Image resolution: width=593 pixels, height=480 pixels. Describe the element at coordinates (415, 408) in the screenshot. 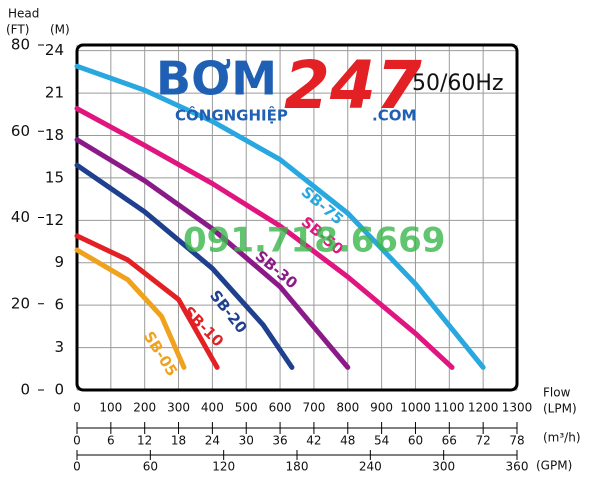

I see `x-tick-label: 1000` at that location.